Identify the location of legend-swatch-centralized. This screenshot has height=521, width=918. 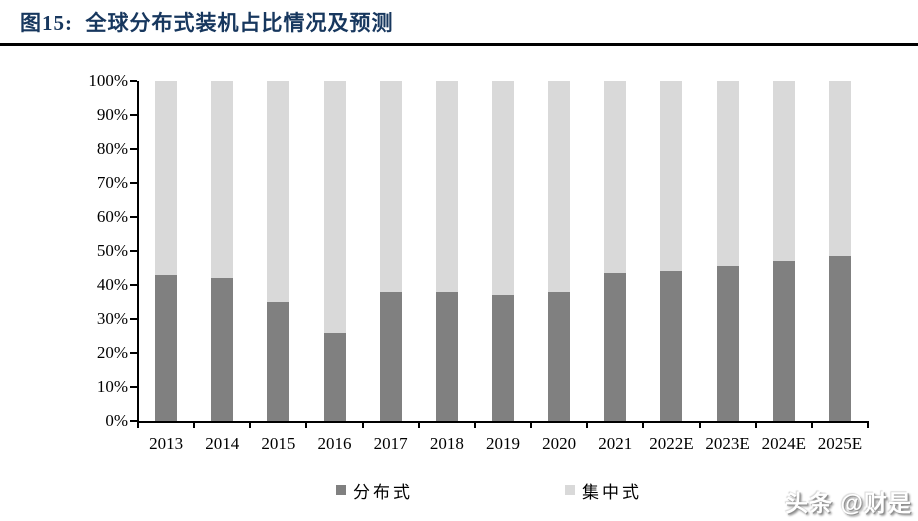
(570, 490).